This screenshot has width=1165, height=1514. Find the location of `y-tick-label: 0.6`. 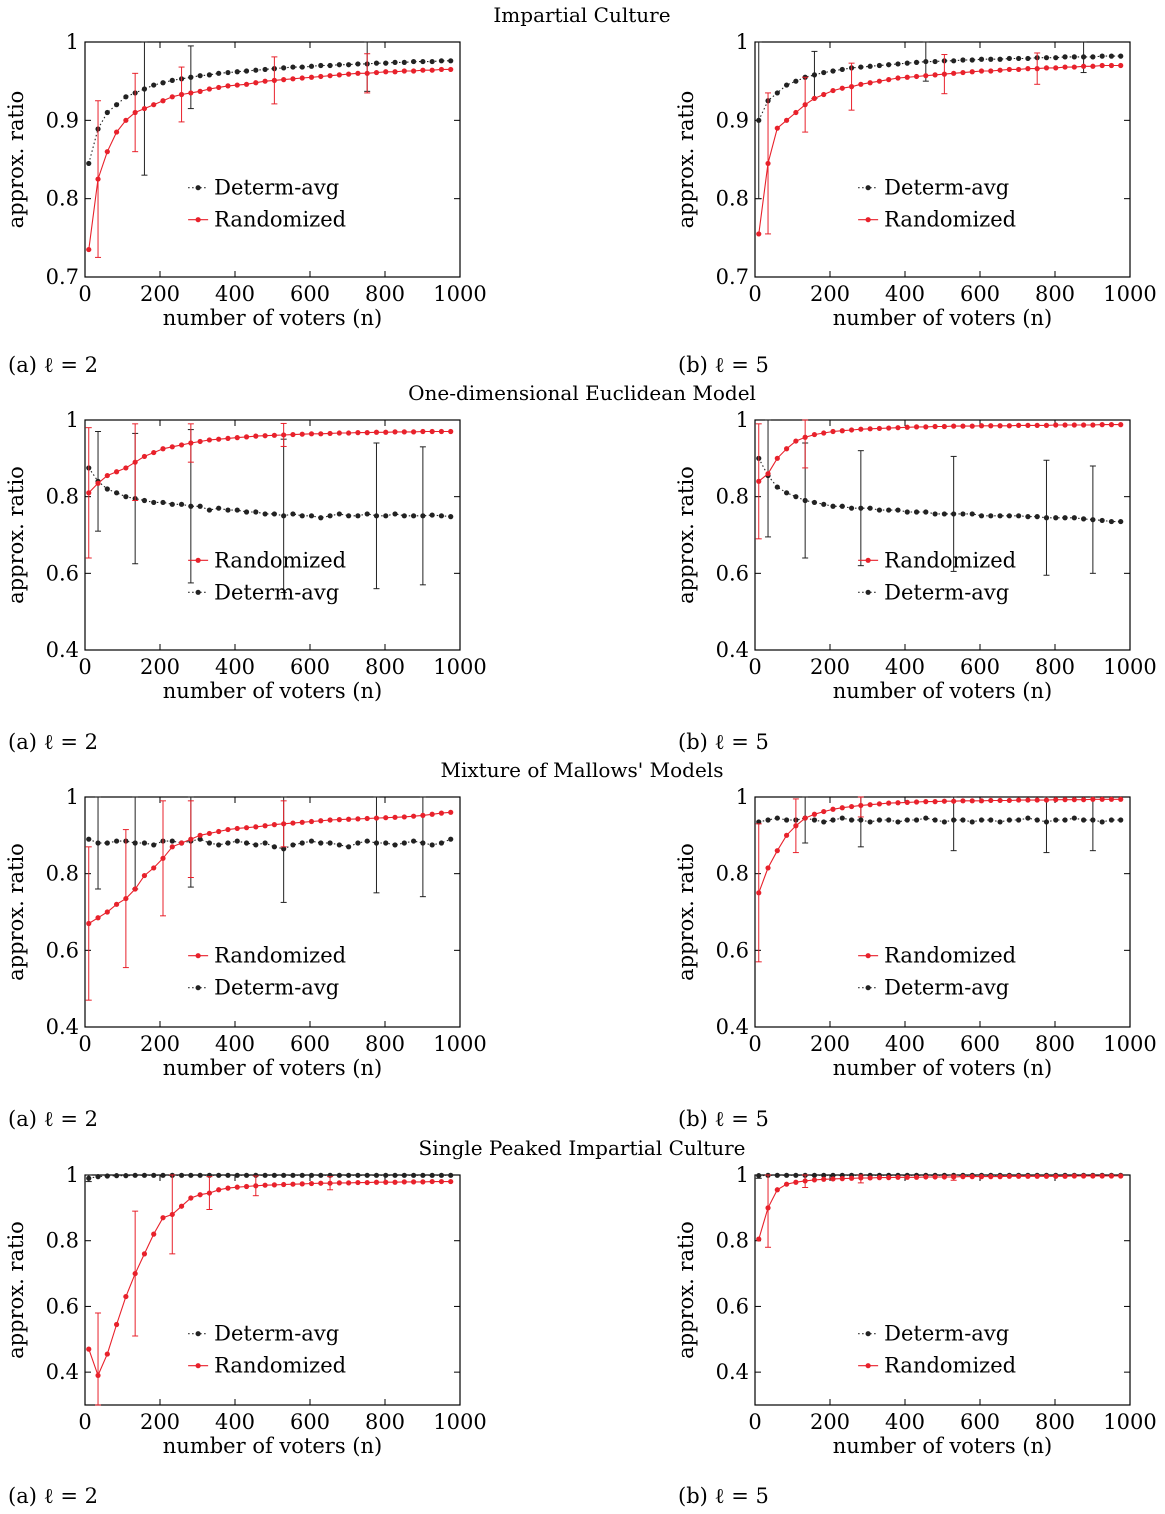

y-tick-label: 0.6 is located at coordinates (732, 1306).